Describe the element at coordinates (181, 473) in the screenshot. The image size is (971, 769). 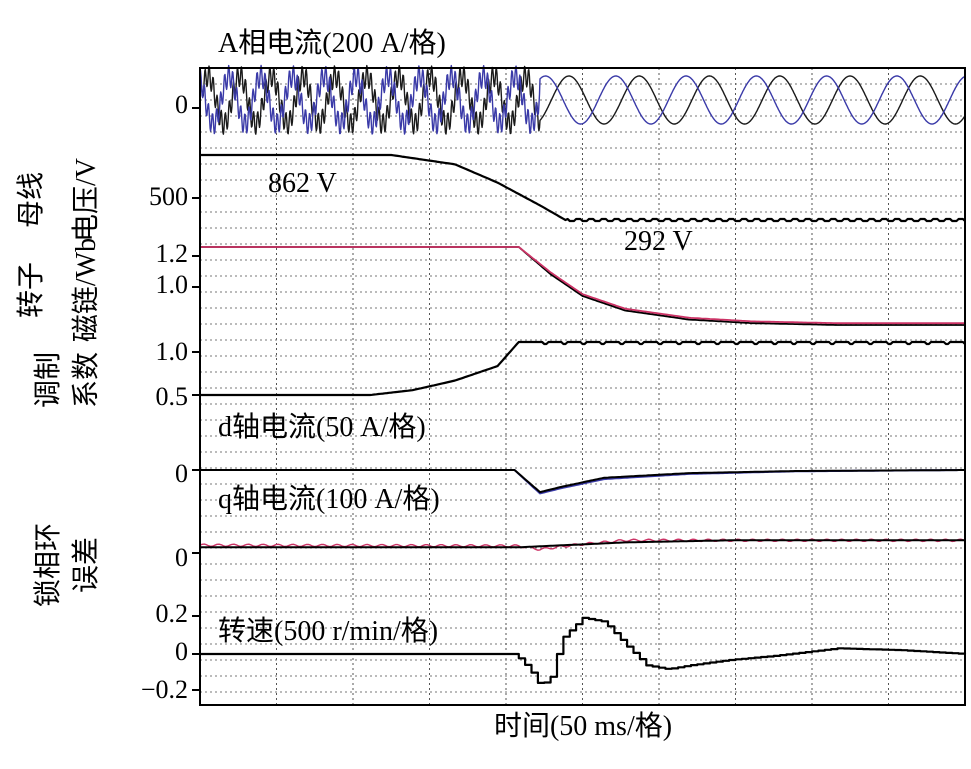
I see `ytick-dq-current-0: 0` at that location.